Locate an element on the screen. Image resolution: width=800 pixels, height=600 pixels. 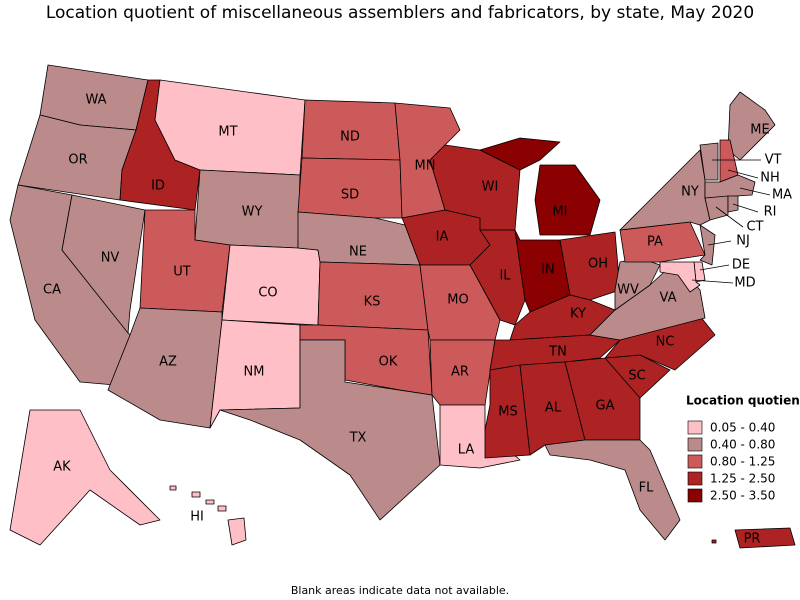
state-label: MD is located at coordinates (744, 283).